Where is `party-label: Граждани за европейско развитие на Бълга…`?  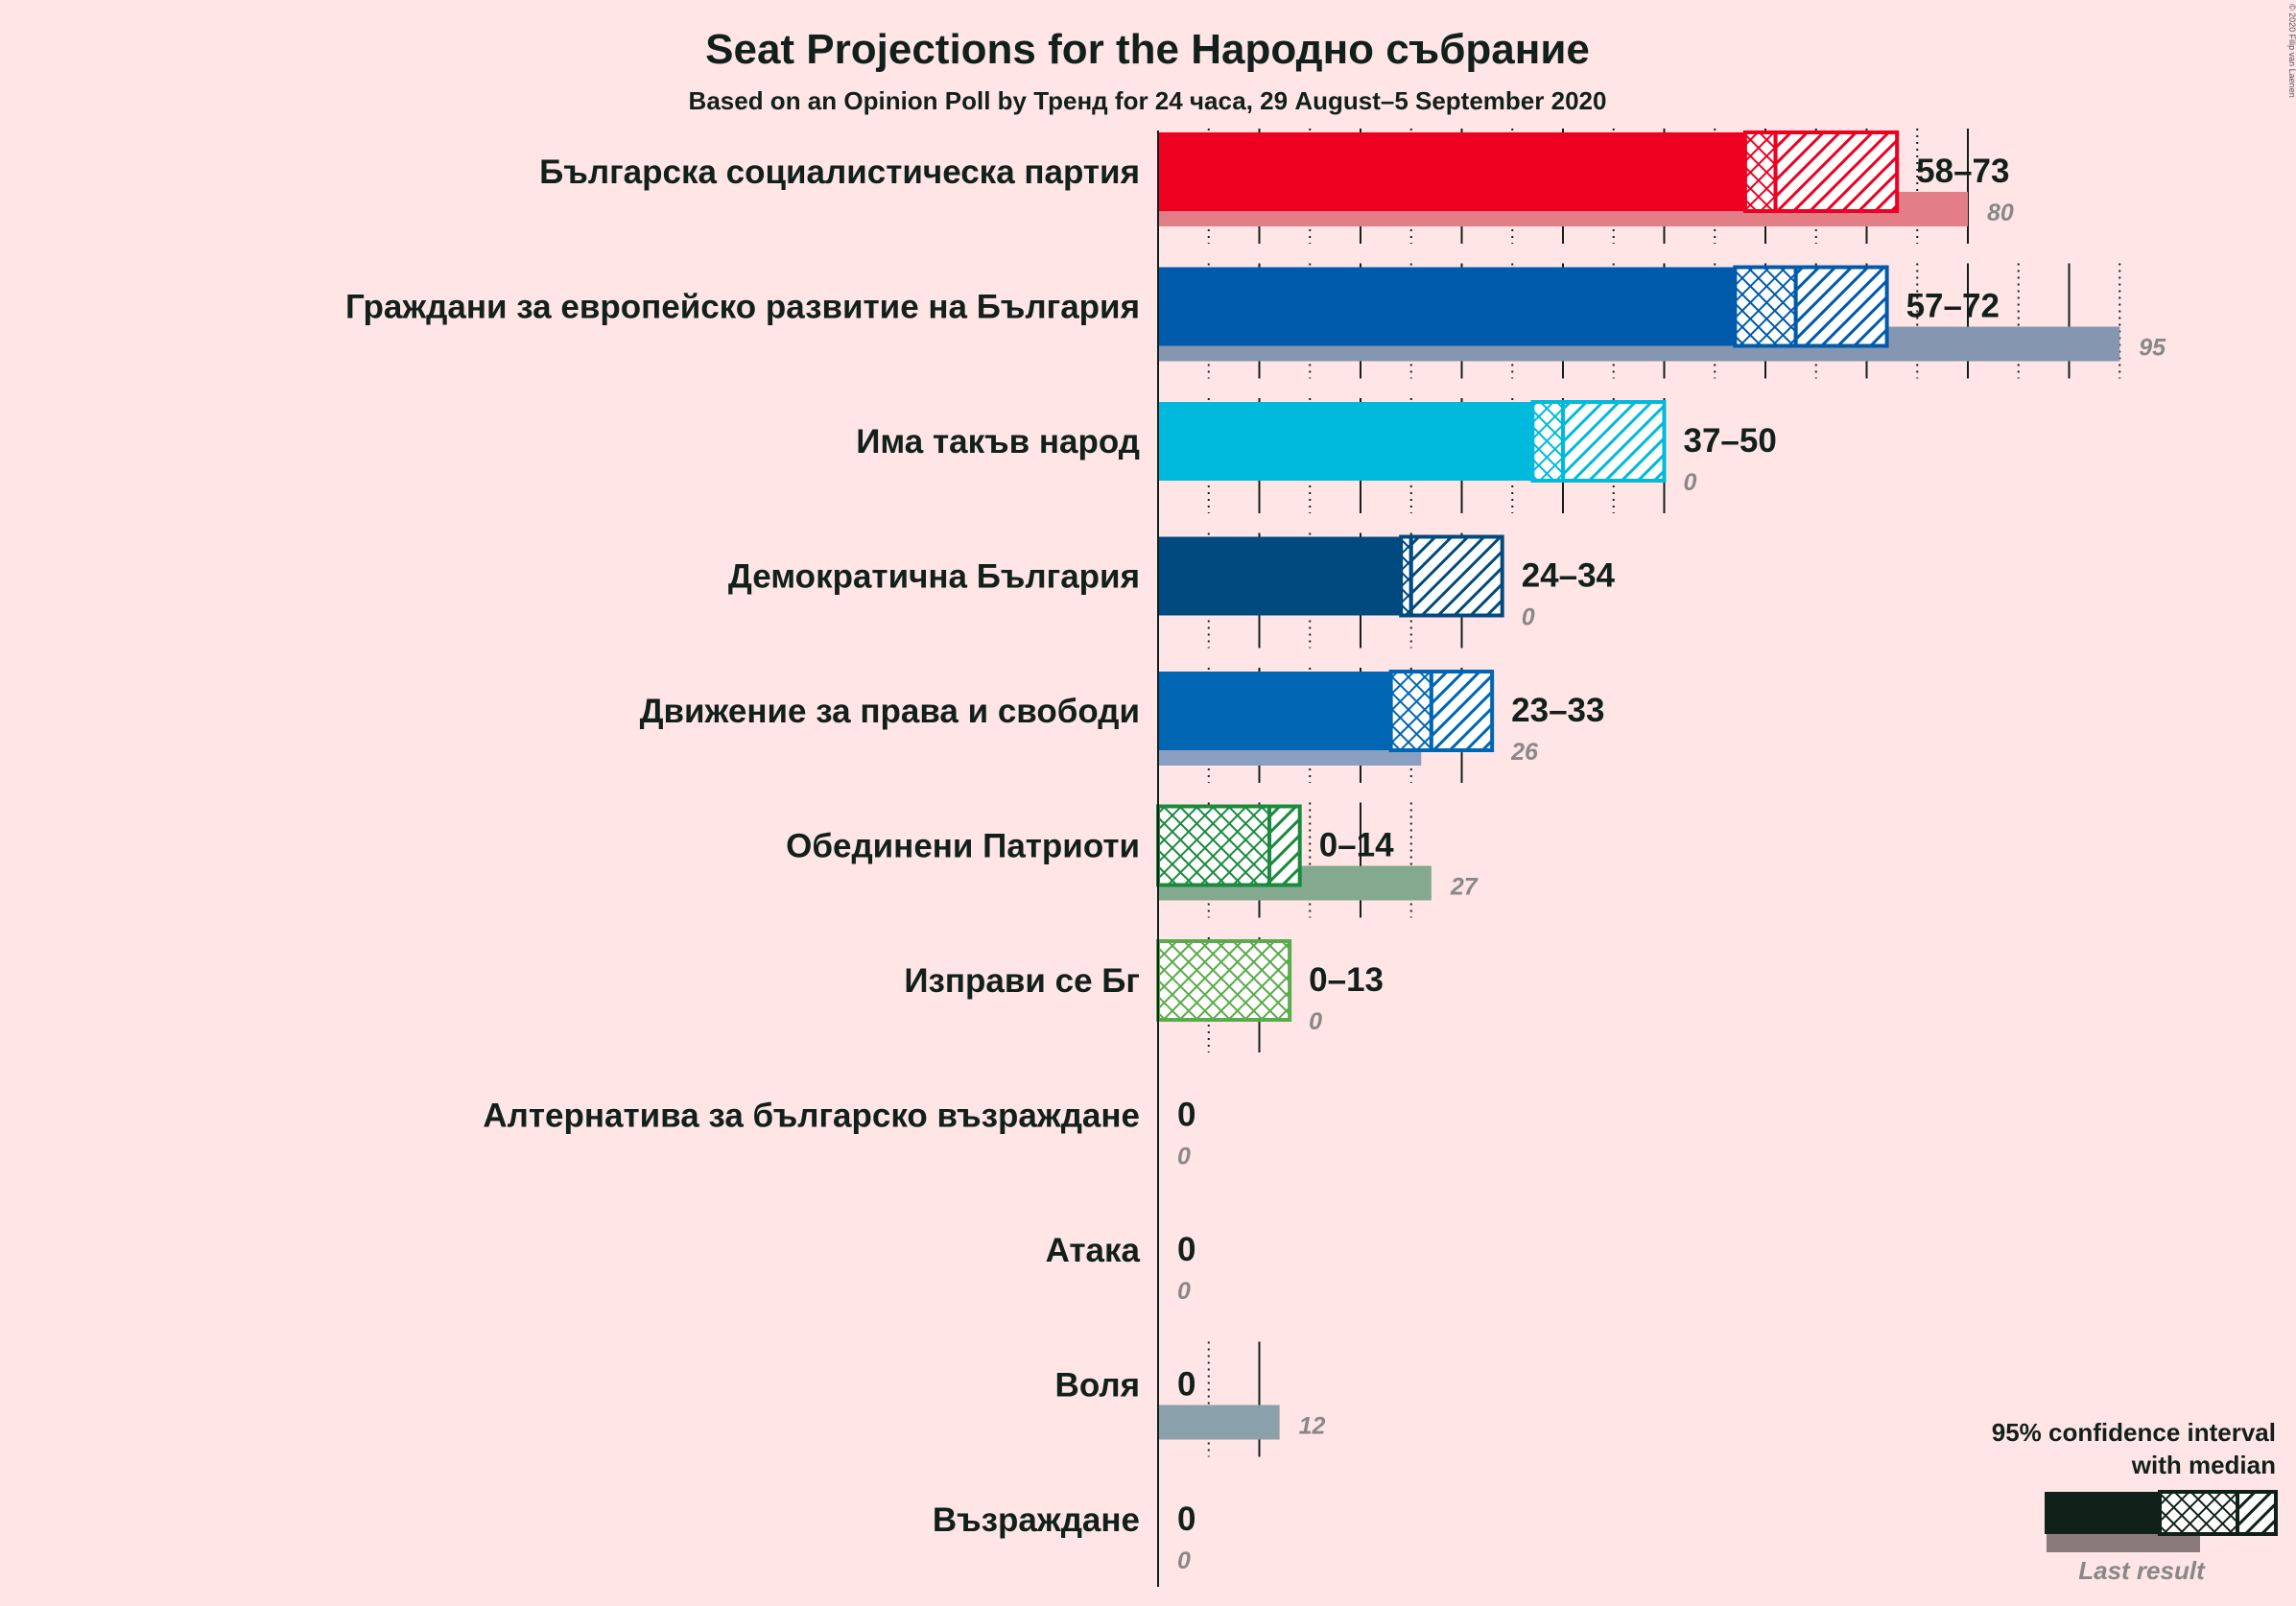 party-label: Граждани за европейско развитие на Бълга… is located at coordinates (742, 307).